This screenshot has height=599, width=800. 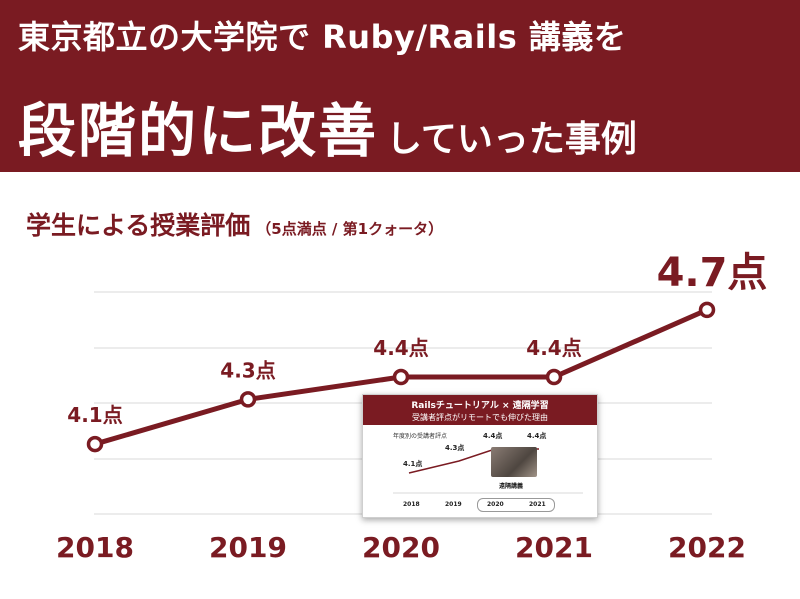 I want to click on thumbnail-header: Railsチュートリアル × 遠隔学習 受講者評点がリモートでも伸びた理由, so click(x=480, y=410).